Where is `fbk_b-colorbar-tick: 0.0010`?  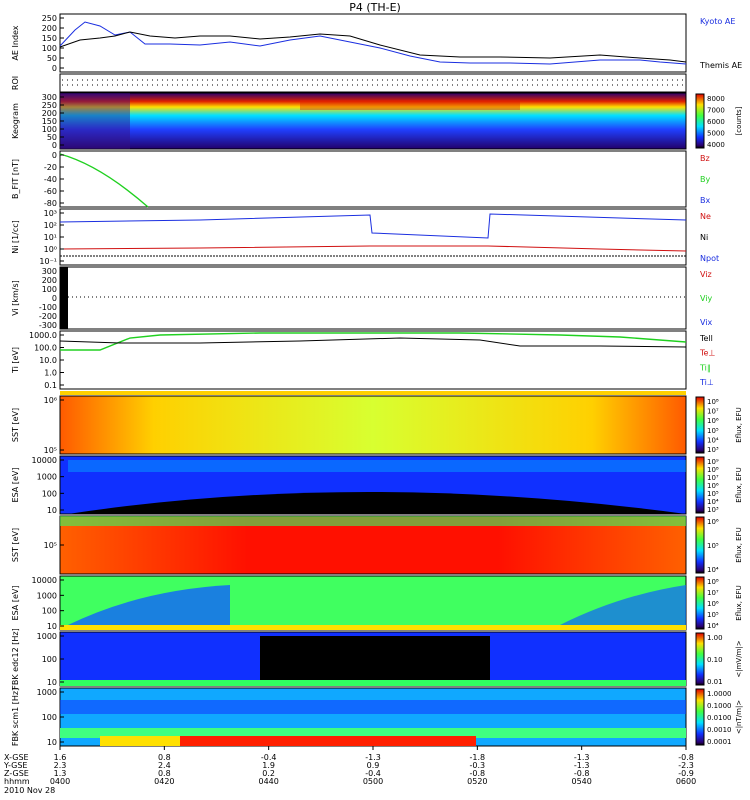 fbk_b-colorbar-tick: 0.0010 is located at coordinates (719, 730).